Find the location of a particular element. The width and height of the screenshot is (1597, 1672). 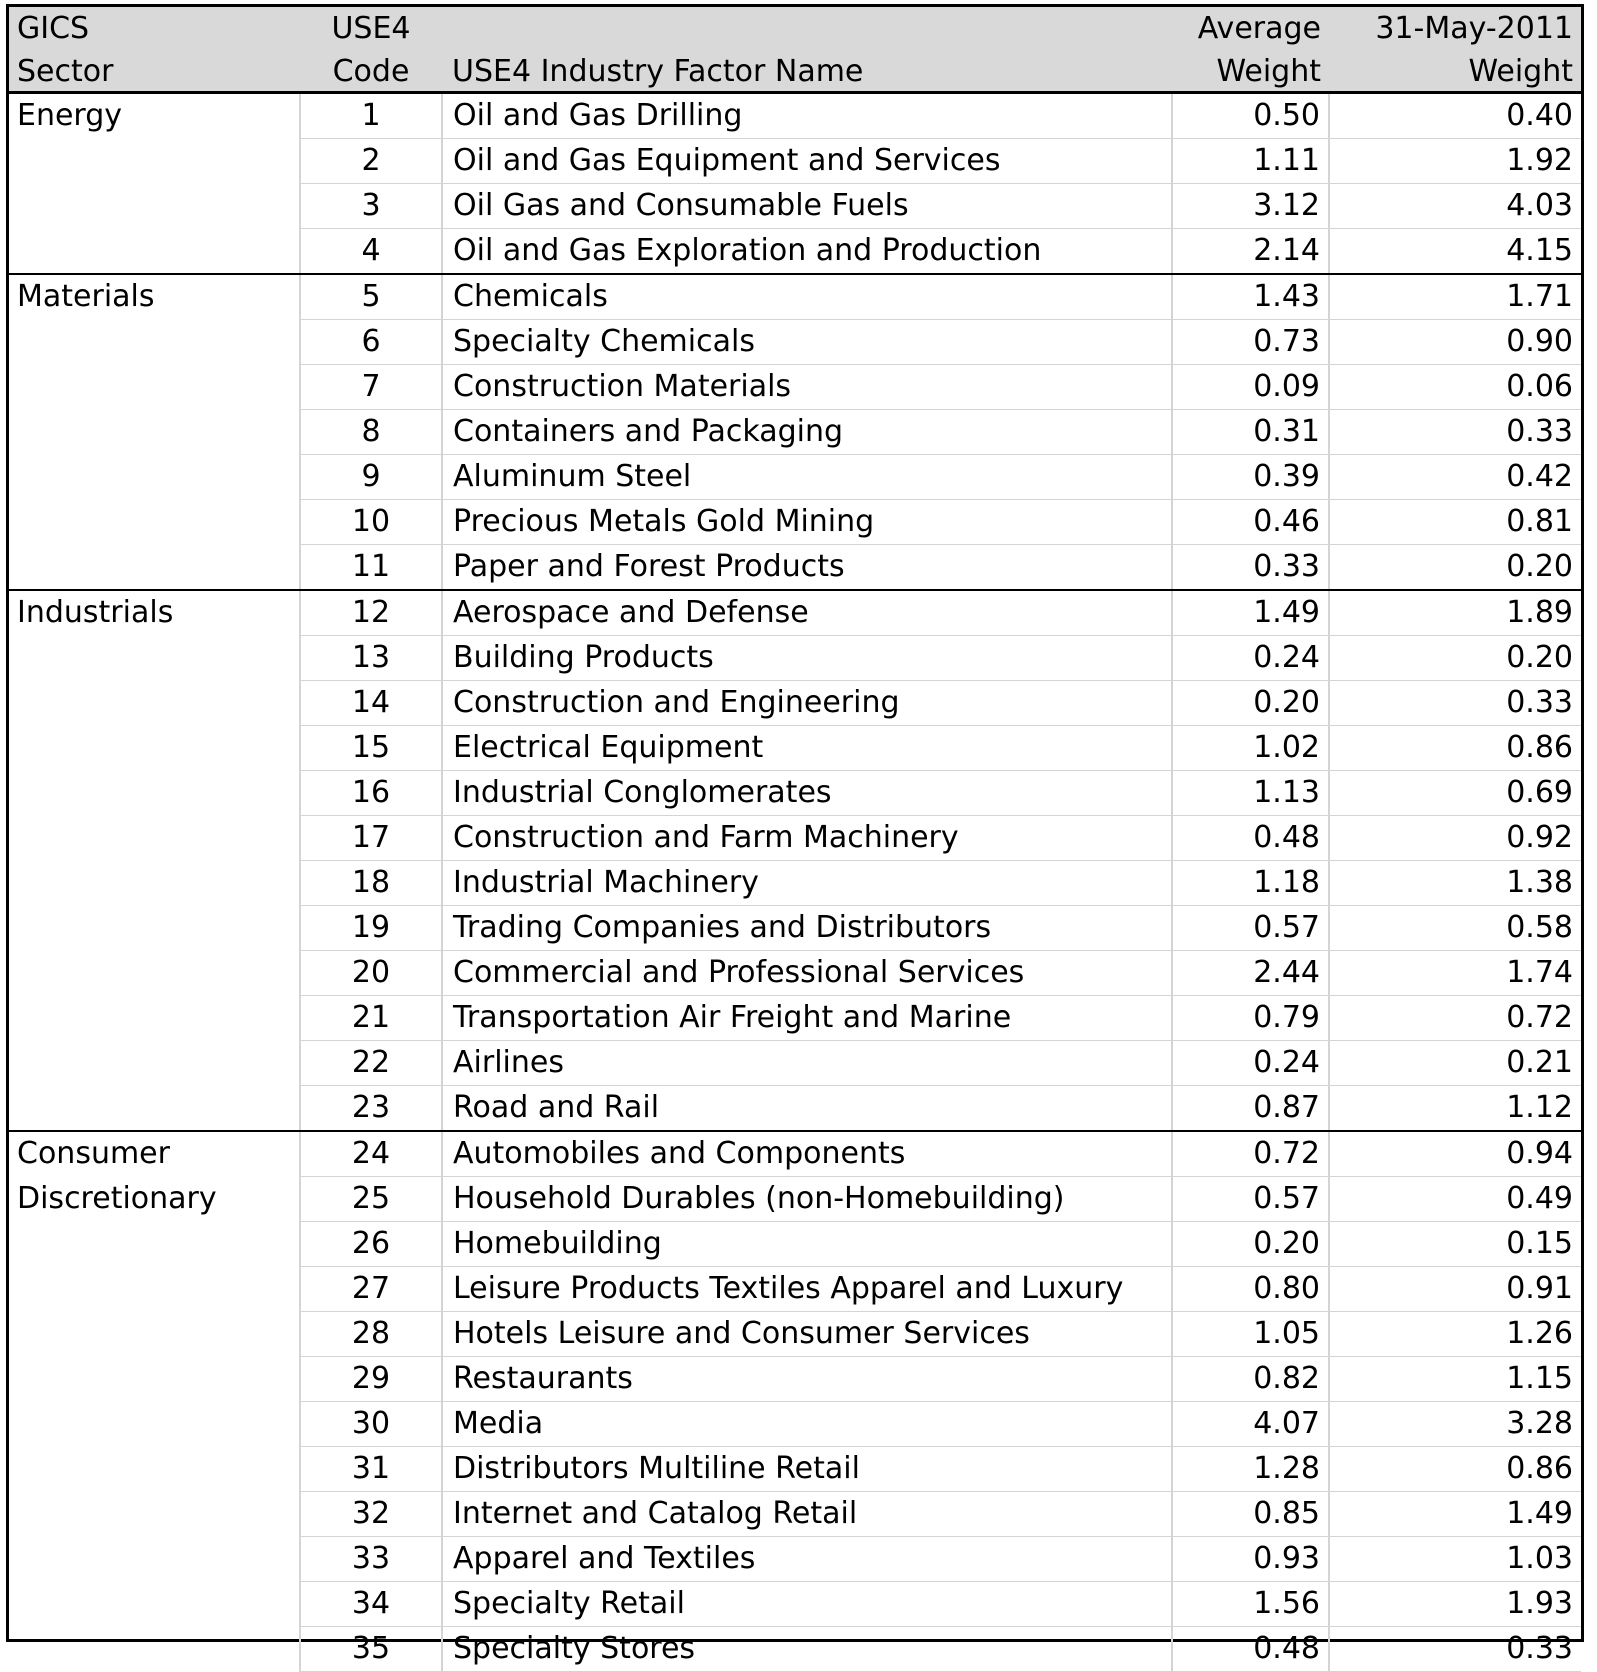

date-weight-cell: 0.58 is located at coordinates (1455, 928).